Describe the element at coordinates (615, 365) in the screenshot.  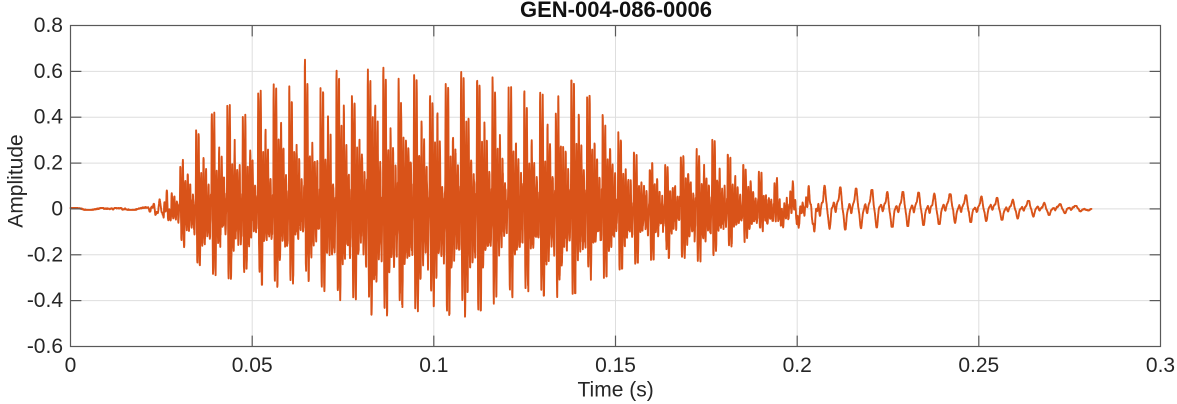
I see `svg-text: 0.15` at that location.